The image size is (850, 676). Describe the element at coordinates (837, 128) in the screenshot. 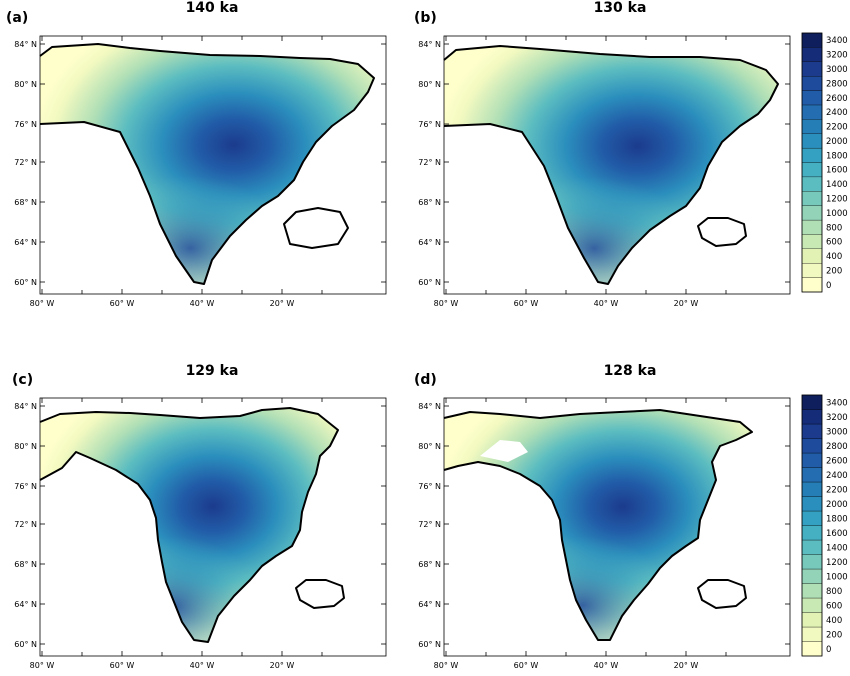

I see `colorbar-label: 2200` at that location.